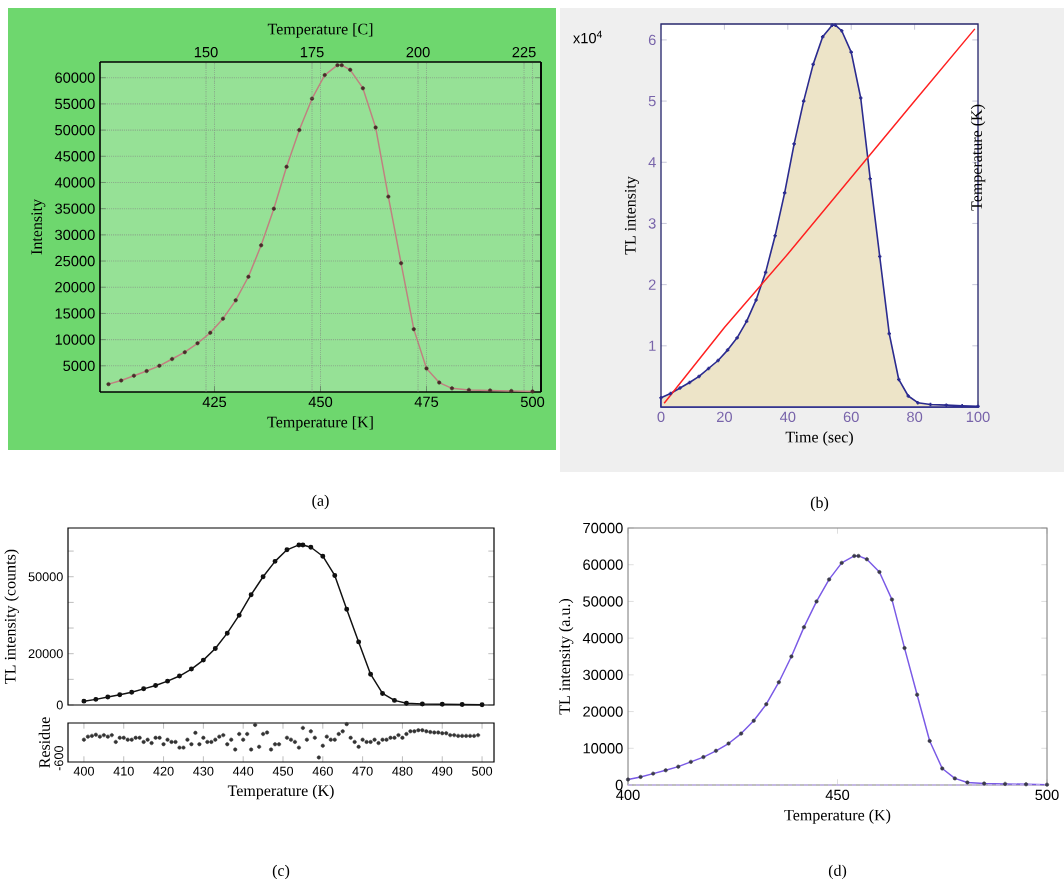  I want to click on x-tick-label: 480, so click(402, 771).